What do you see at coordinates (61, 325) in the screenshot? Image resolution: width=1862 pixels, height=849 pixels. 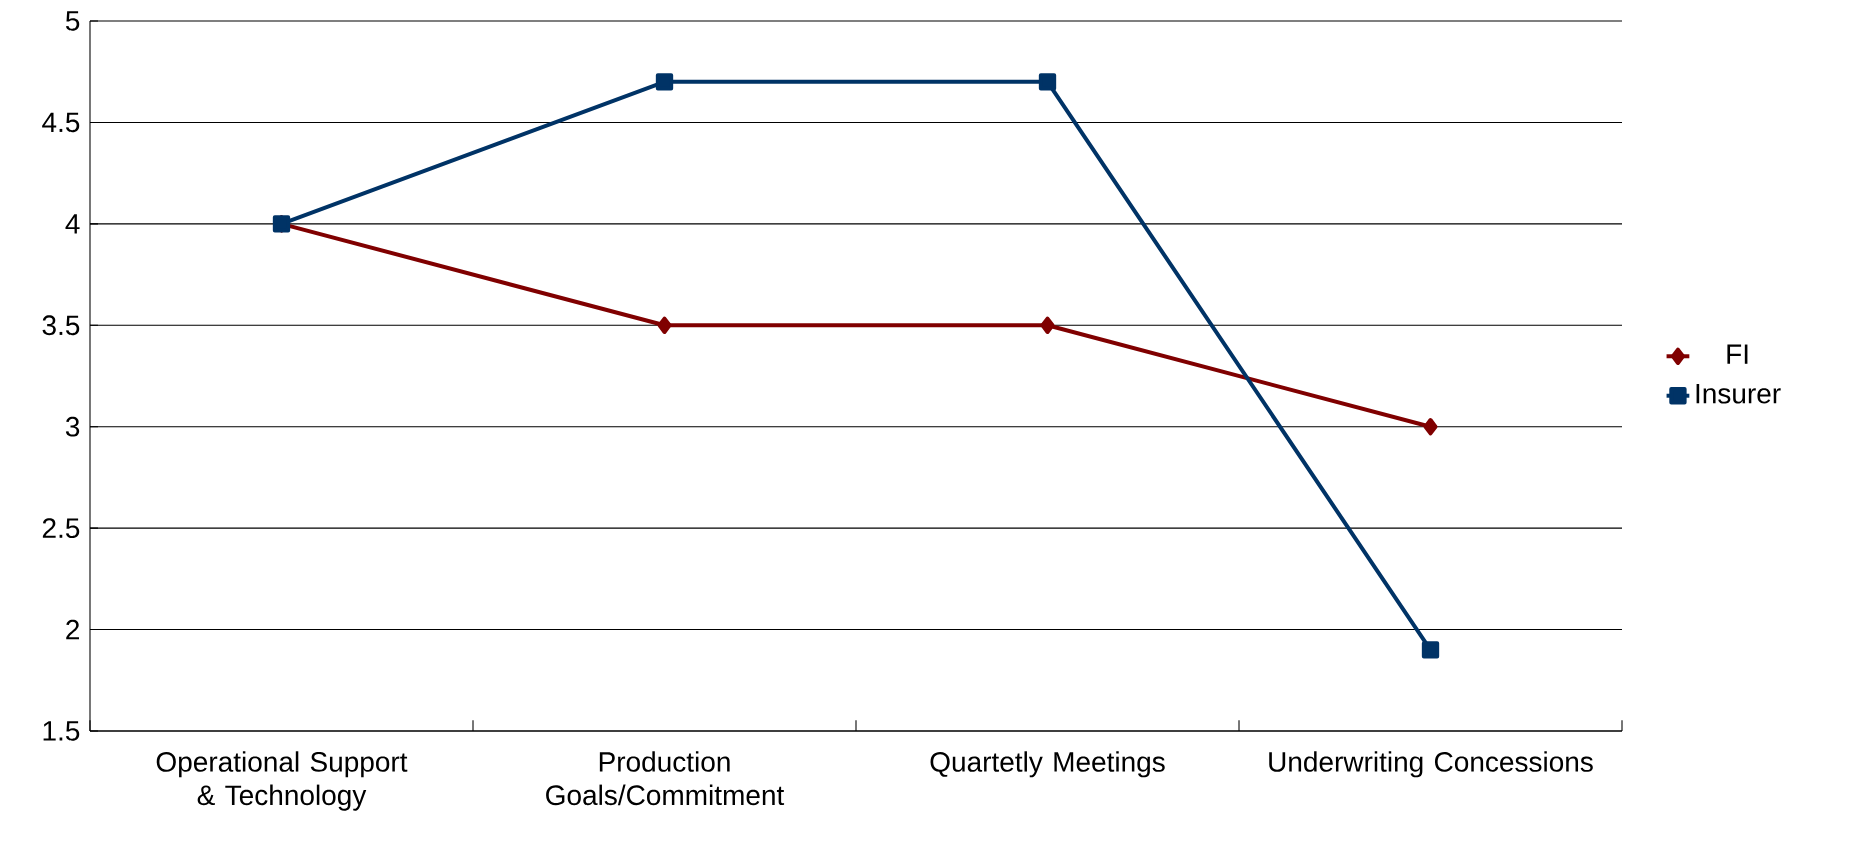 I see `y-tick-label: 3.5` at bounding box center [61, 325].